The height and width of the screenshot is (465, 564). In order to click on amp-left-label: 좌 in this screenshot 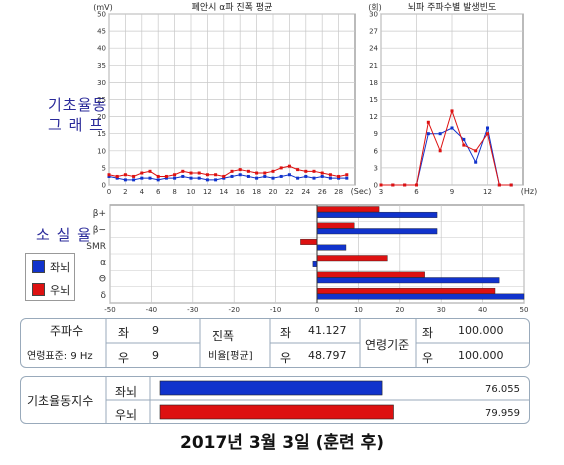, I will do `click(286, 333)`.